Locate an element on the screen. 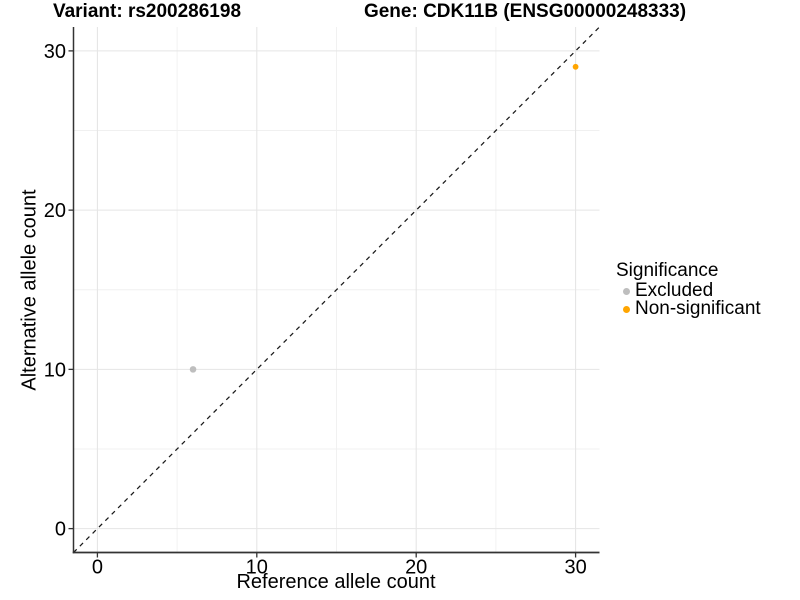  legend-dot-non-significant-icon is located at coordinates (626, 309).